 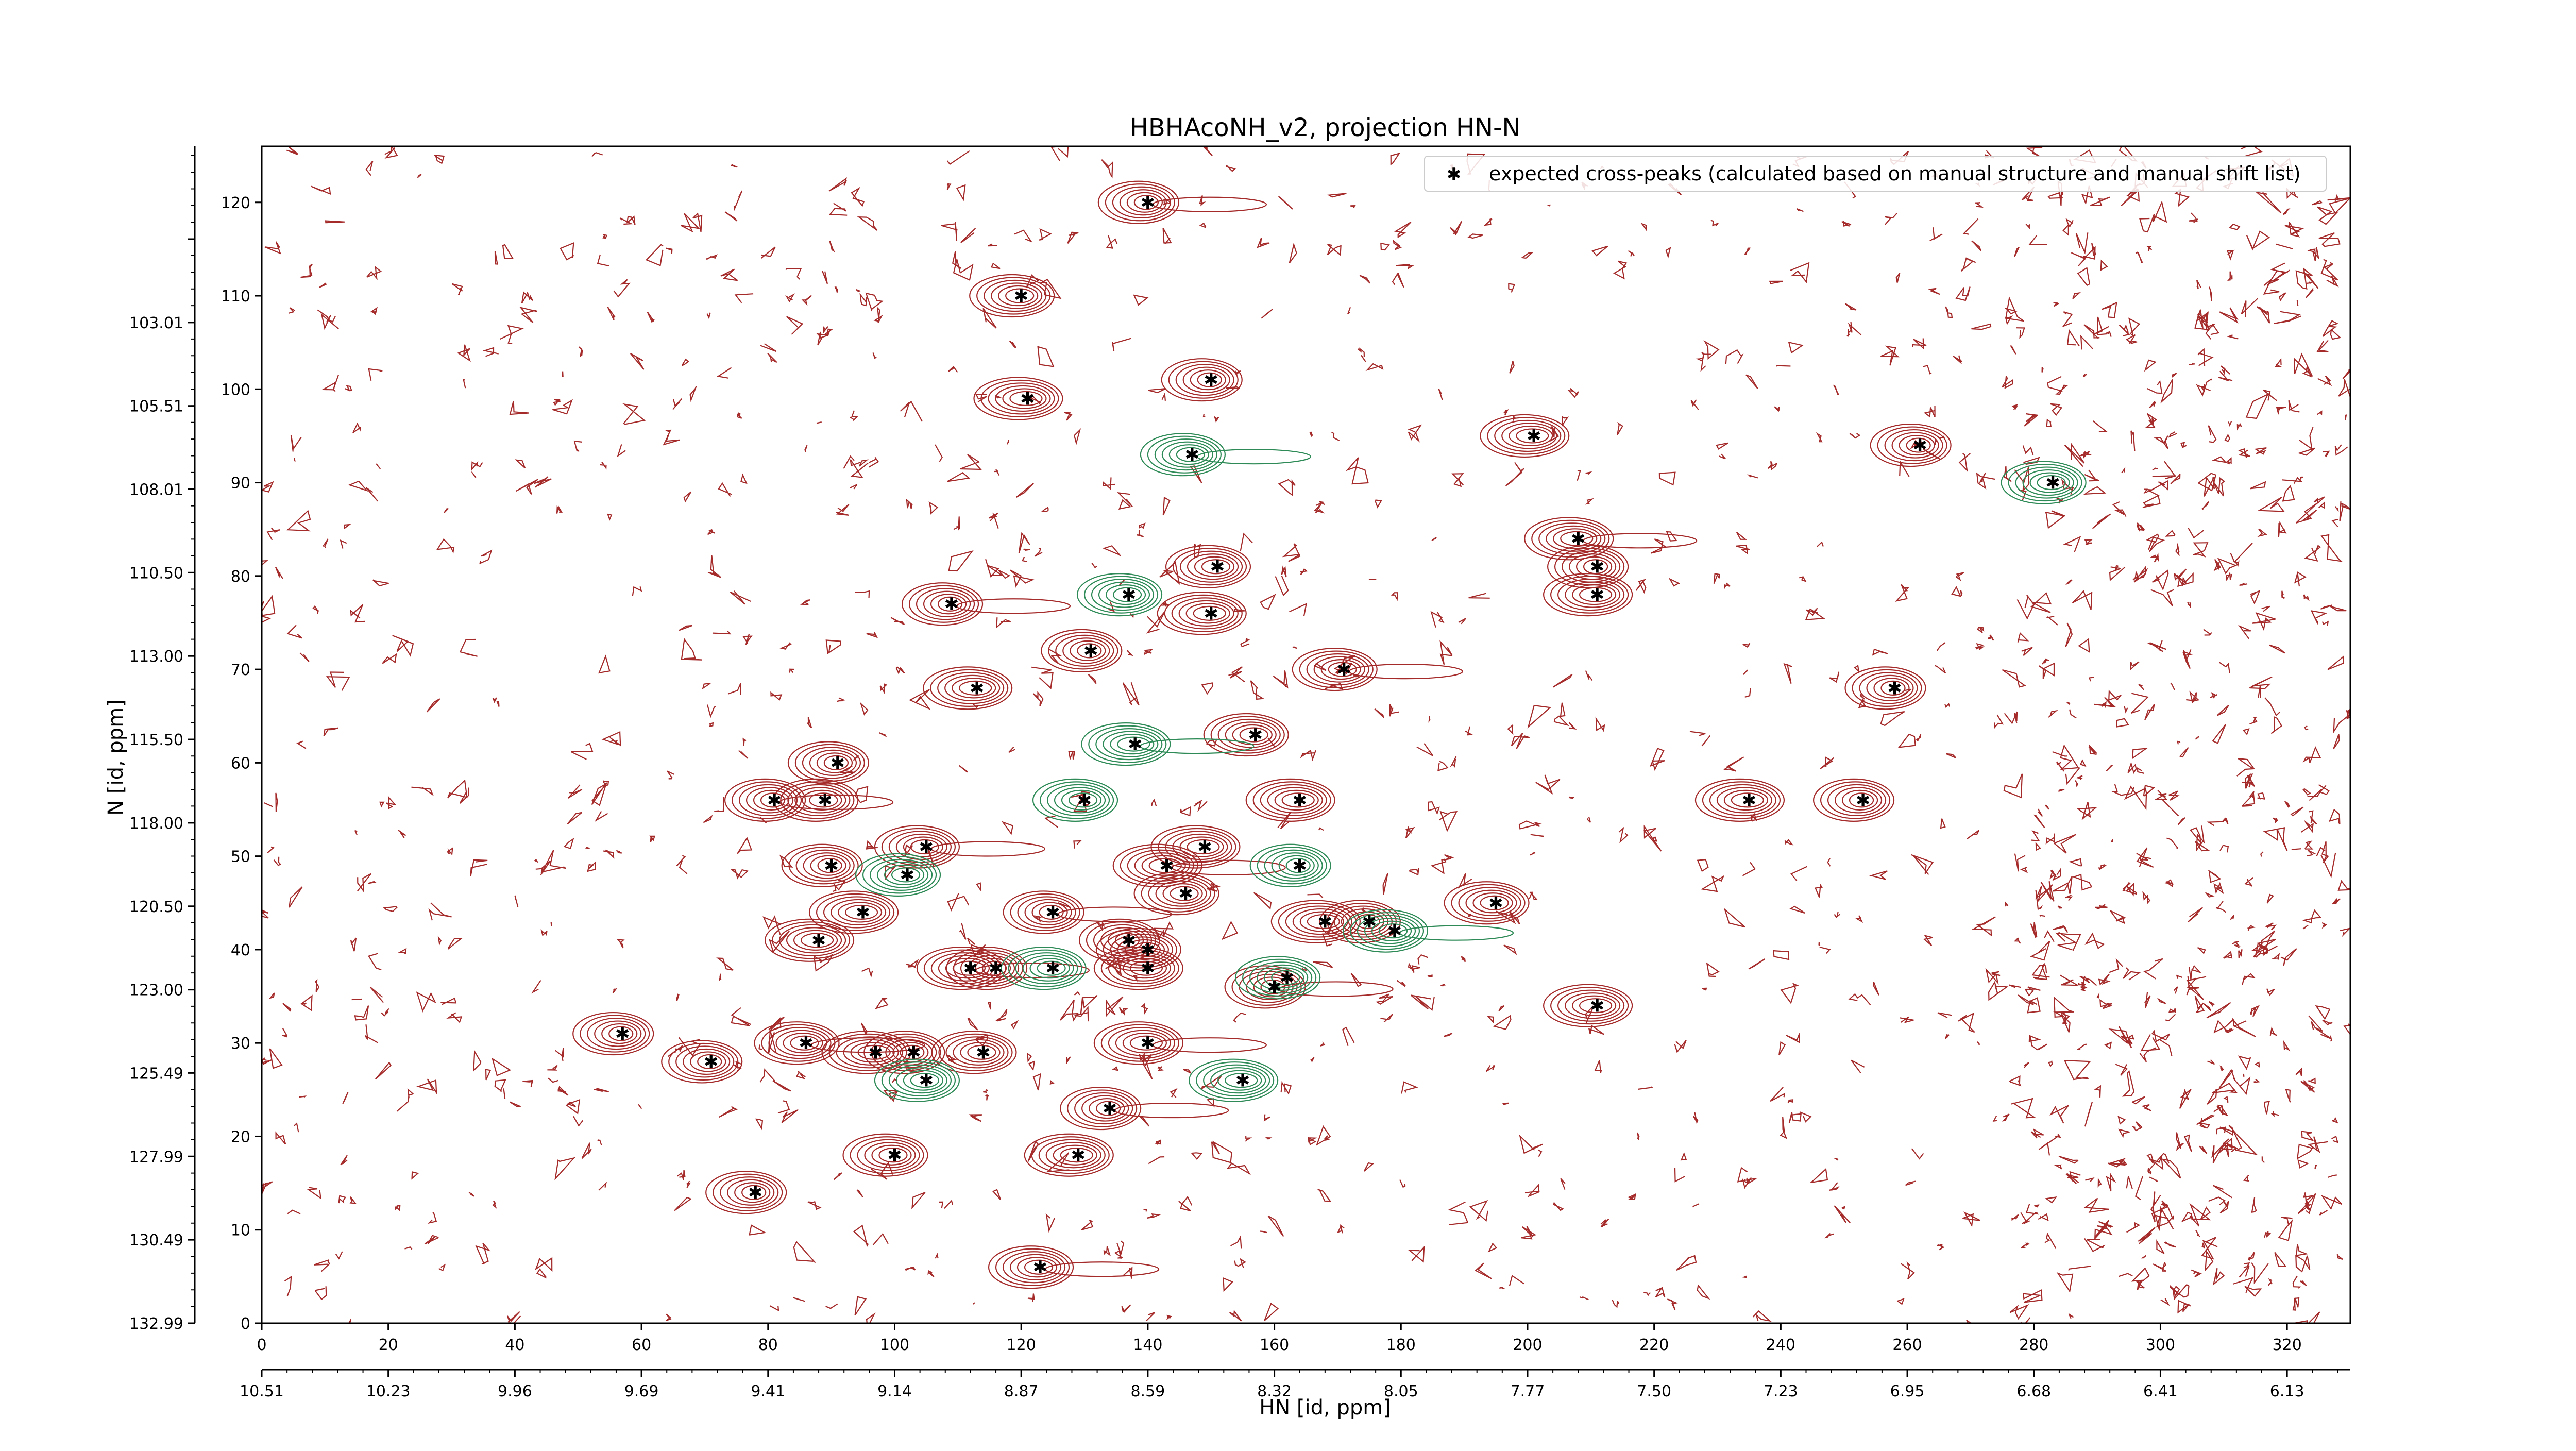 I want to click on x-index-tick-label: 60, so click(x=641, y=1345).